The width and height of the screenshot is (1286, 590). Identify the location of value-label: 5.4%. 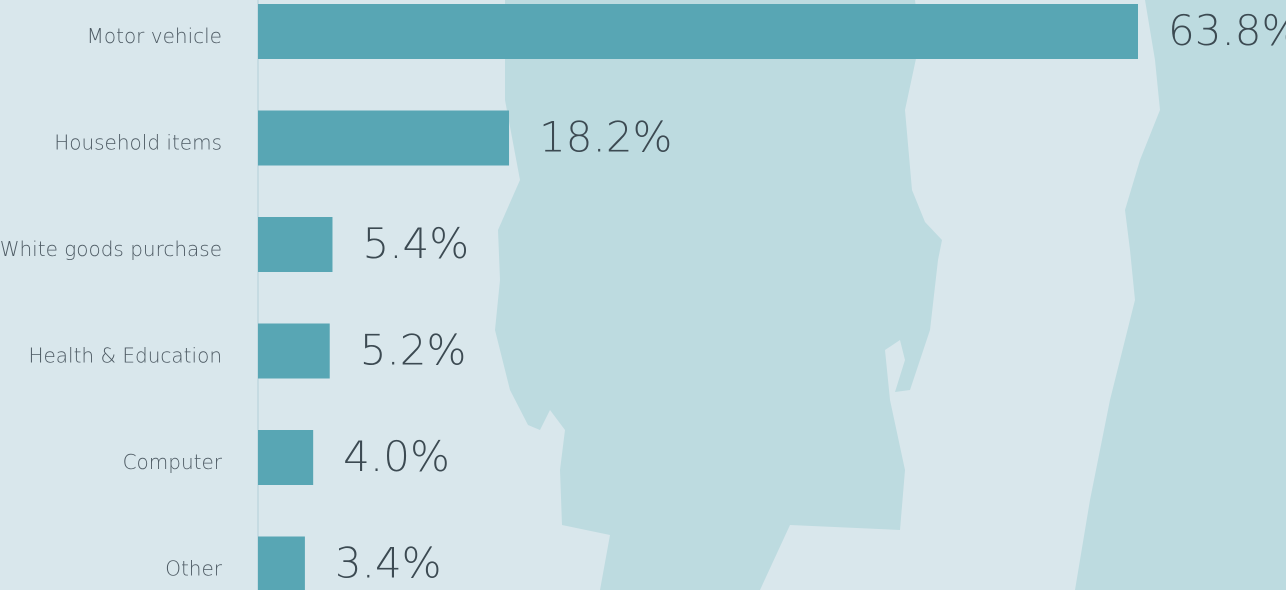
(415, 243).